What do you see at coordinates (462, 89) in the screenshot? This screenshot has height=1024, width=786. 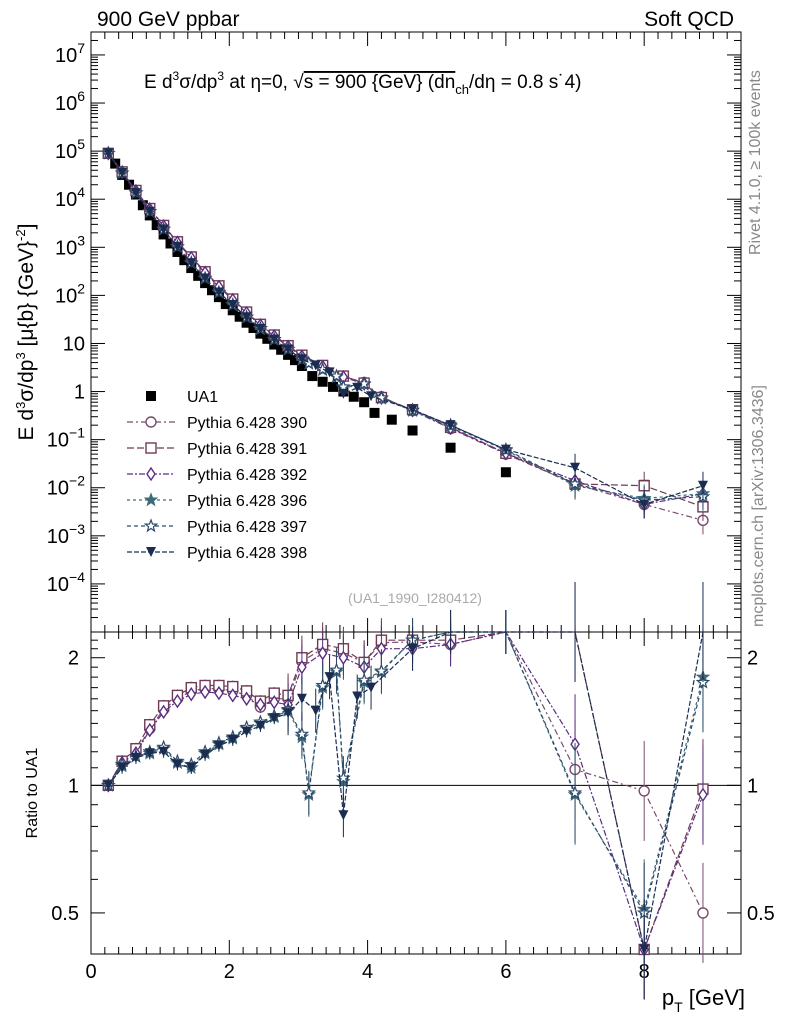 I see `title-part: ch` at bounding box center [462, 89].